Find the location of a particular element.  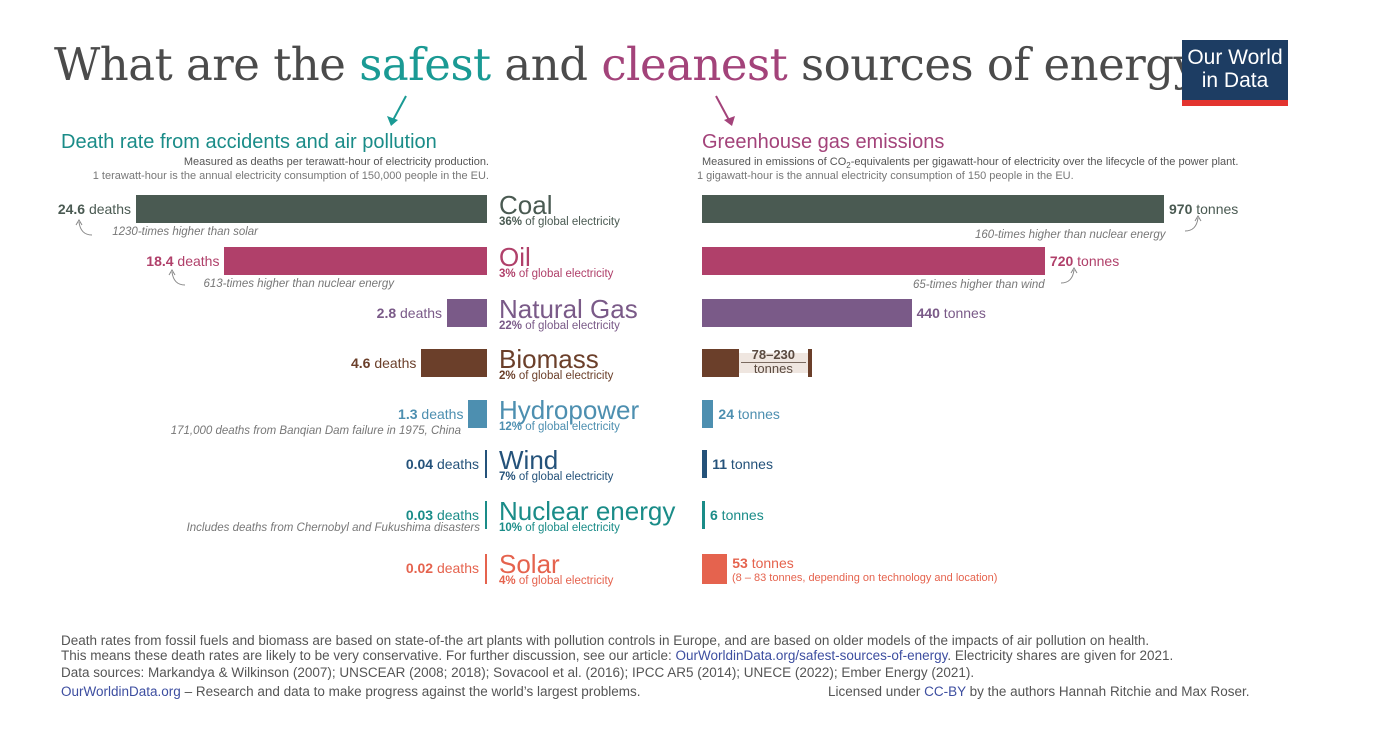

death-label-nuclear-energy: 0.03 deaths is located at coordinates (442, 515).